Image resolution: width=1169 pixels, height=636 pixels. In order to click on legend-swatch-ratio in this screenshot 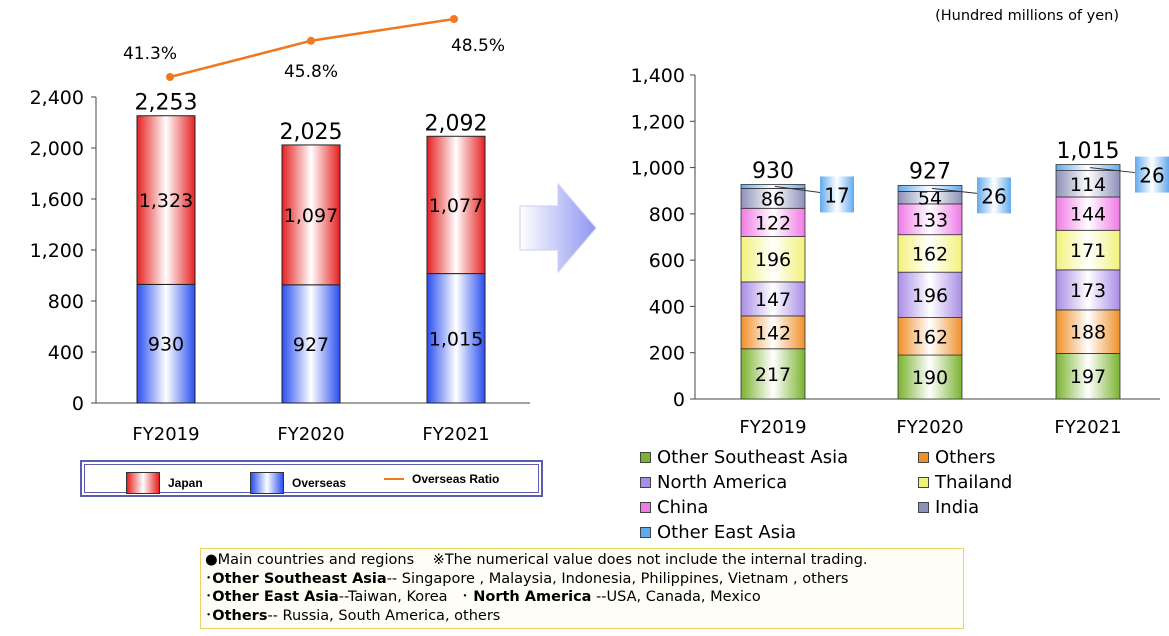, I will do `click(394, 479)`.